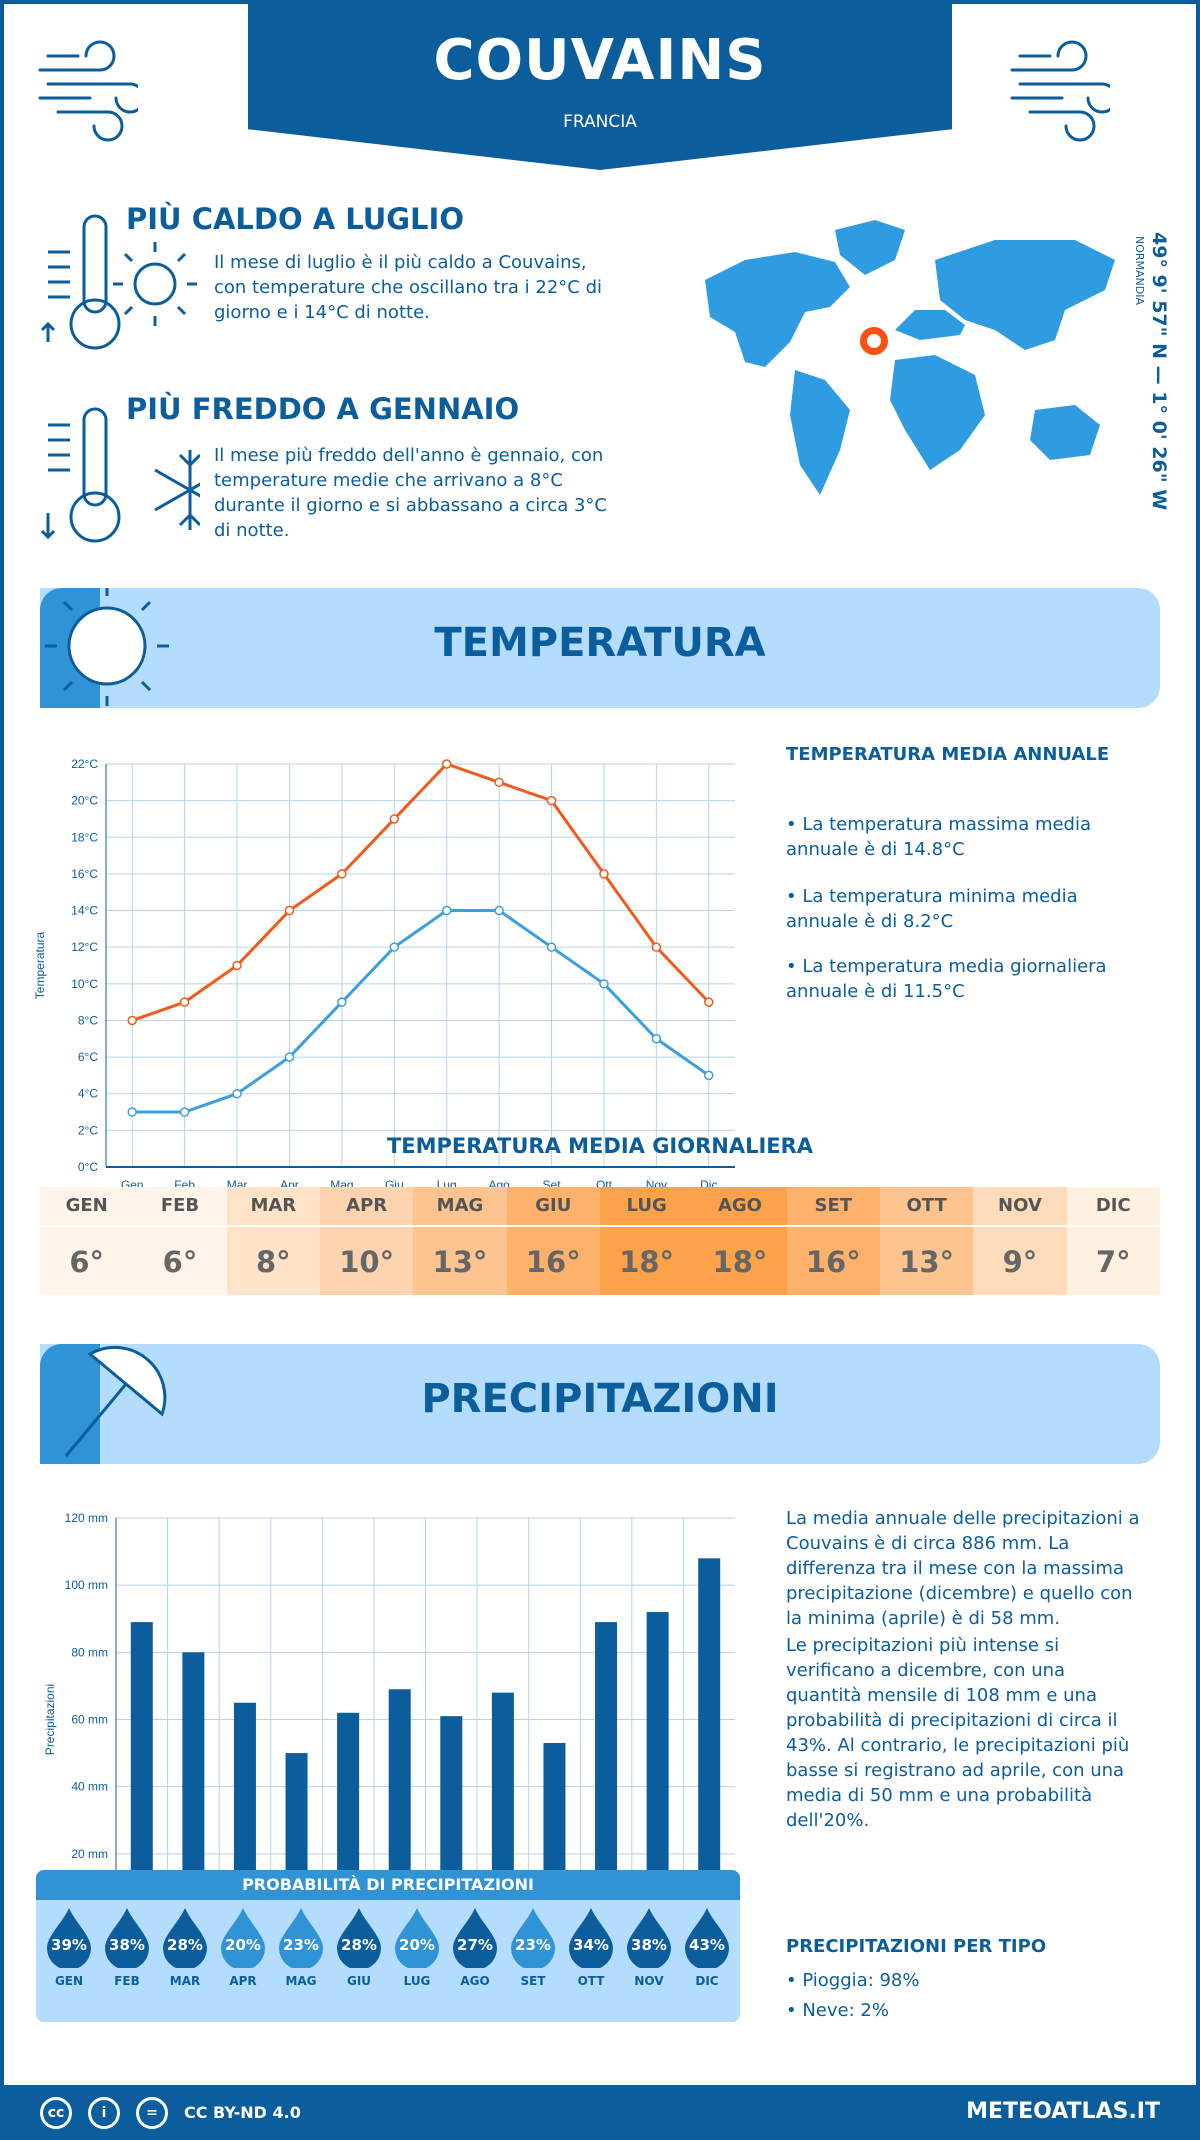 Image resolution: width=1200 pixels, height=2140 pixels. Describe the element at coordinates (84, 874) in the screenshot. I see `y-tick-label: 16°C` at that location.